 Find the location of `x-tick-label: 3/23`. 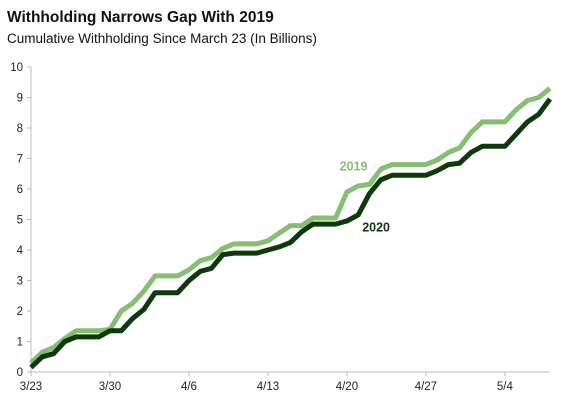

x-tick-label: 3/23 is located at coordinates (31, 387).